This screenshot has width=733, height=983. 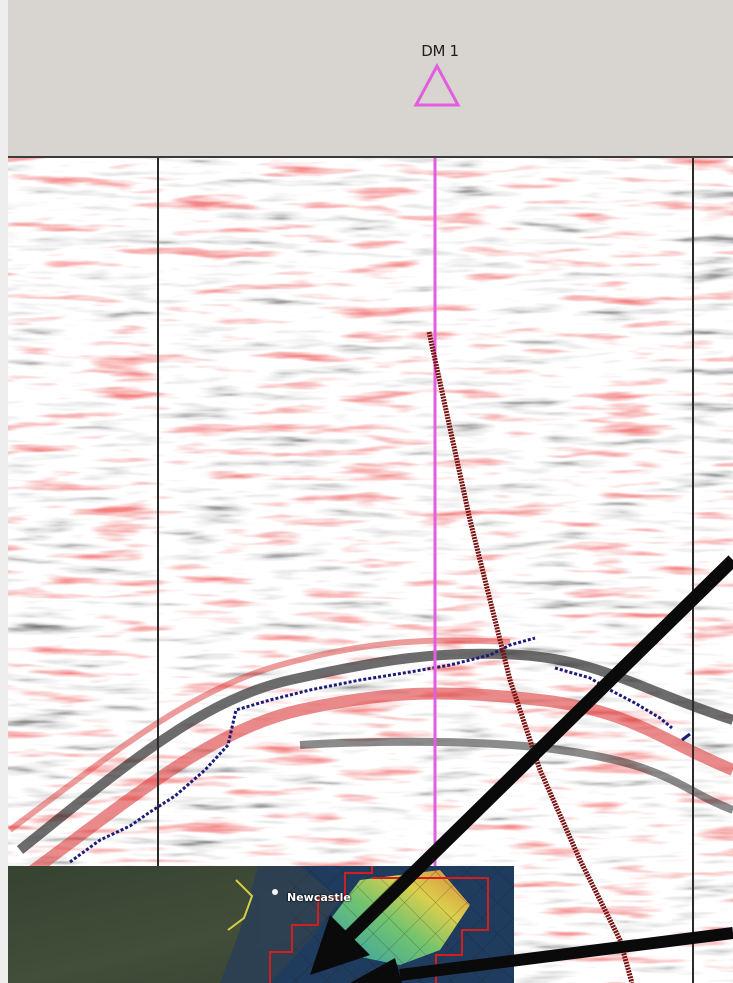 What do you see at coordinates (370, 157) in the screenshot?
I see `header-divider` at bounding box center [370, 157].